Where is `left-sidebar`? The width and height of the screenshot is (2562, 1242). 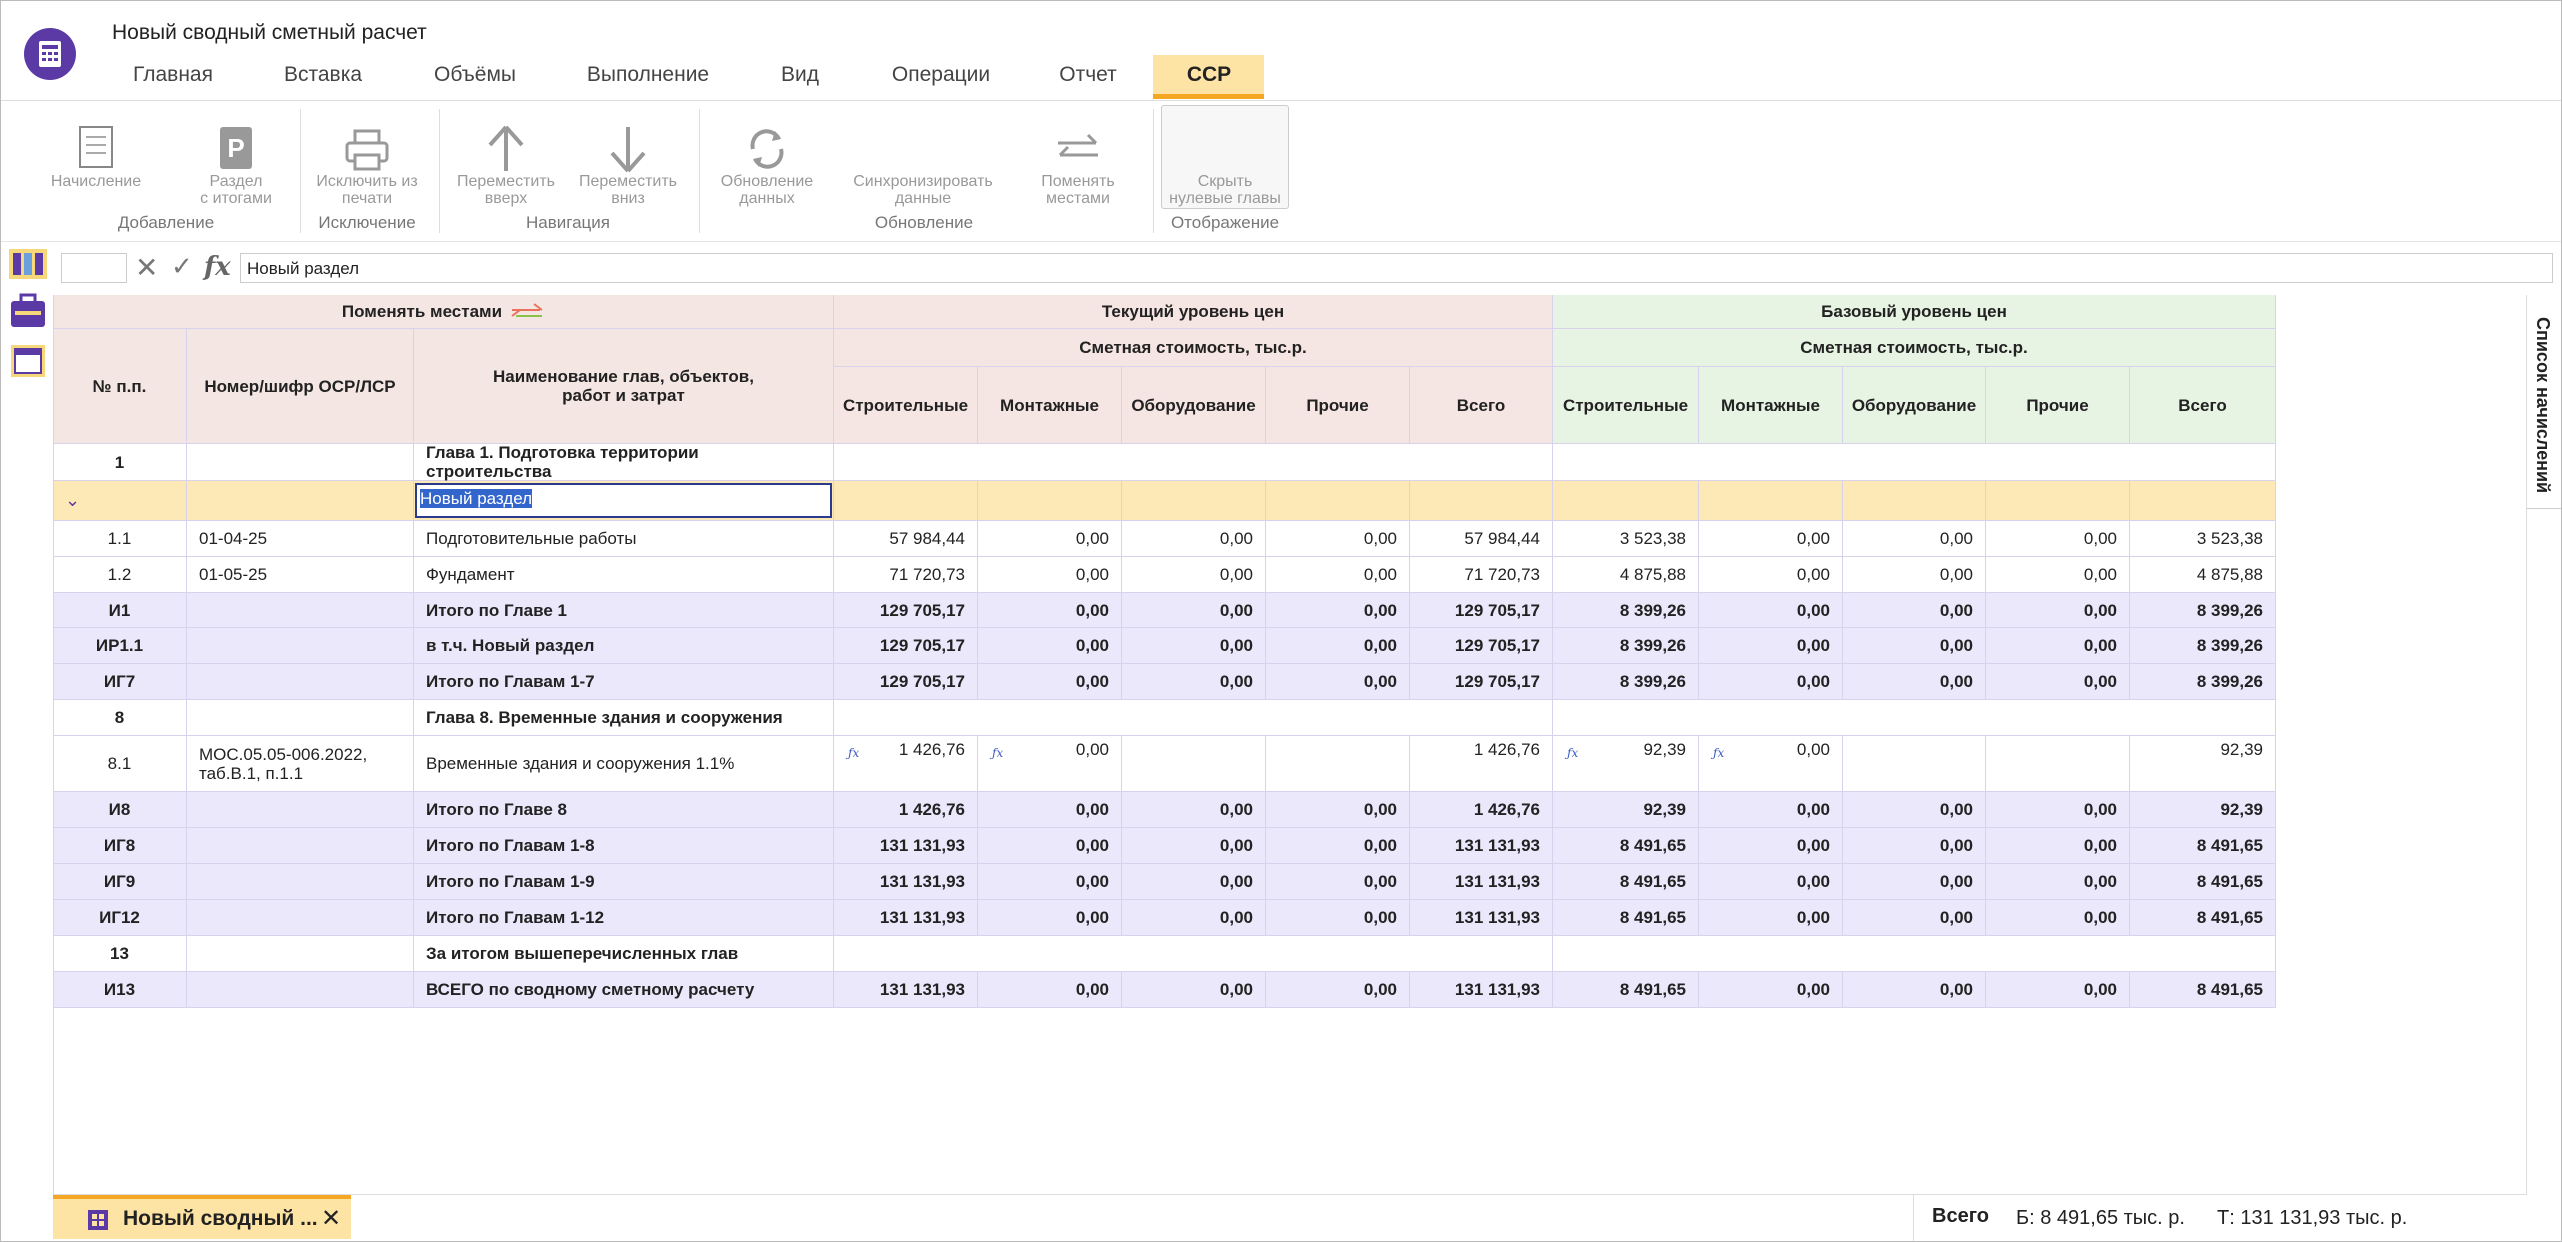
left-sidebar is located at coordinates (28, 315).